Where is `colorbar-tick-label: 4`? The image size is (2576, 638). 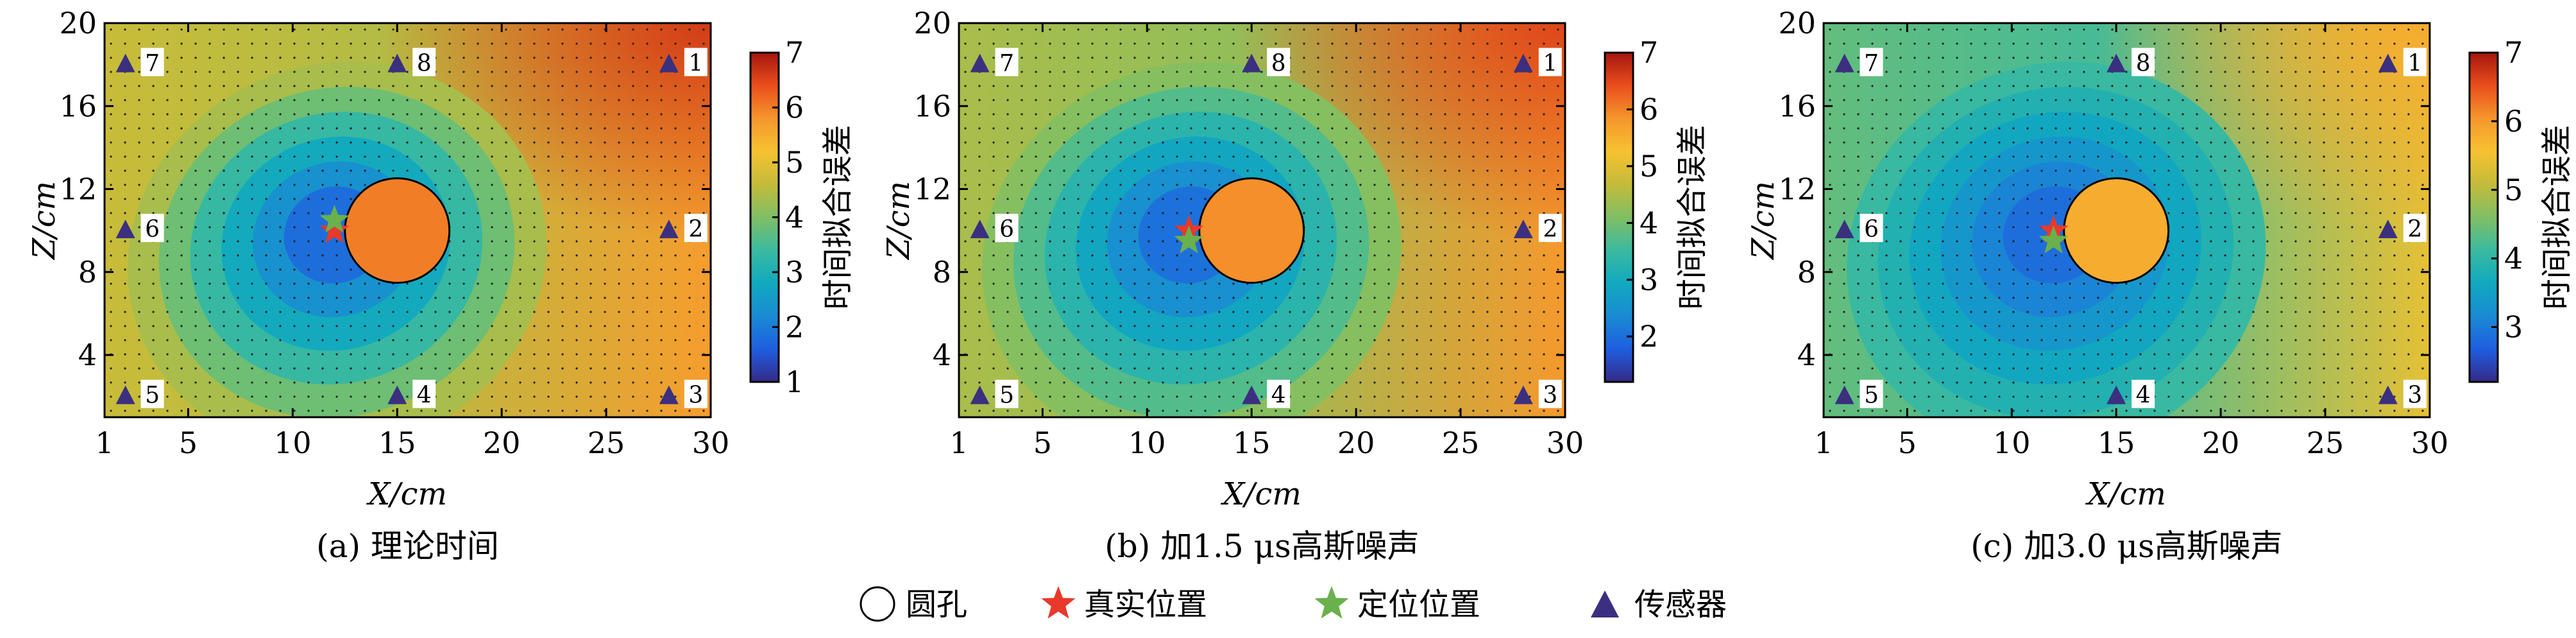 colorbar-tick-label: 4 is located at coordinates (2513, 258).